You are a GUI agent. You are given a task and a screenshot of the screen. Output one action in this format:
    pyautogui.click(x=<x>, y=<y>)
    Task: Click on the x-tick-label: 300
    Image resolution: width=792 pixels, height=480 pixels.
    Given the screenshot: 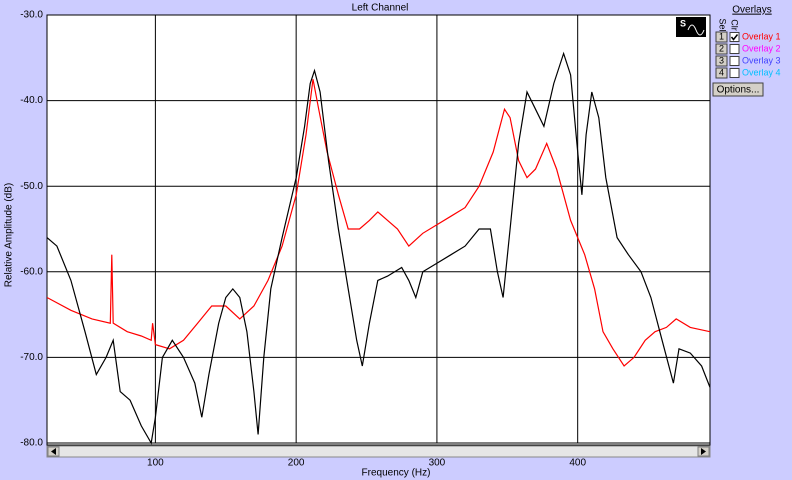 What is the action you would take?
    pyautogui.click(x=437, y=463)
    